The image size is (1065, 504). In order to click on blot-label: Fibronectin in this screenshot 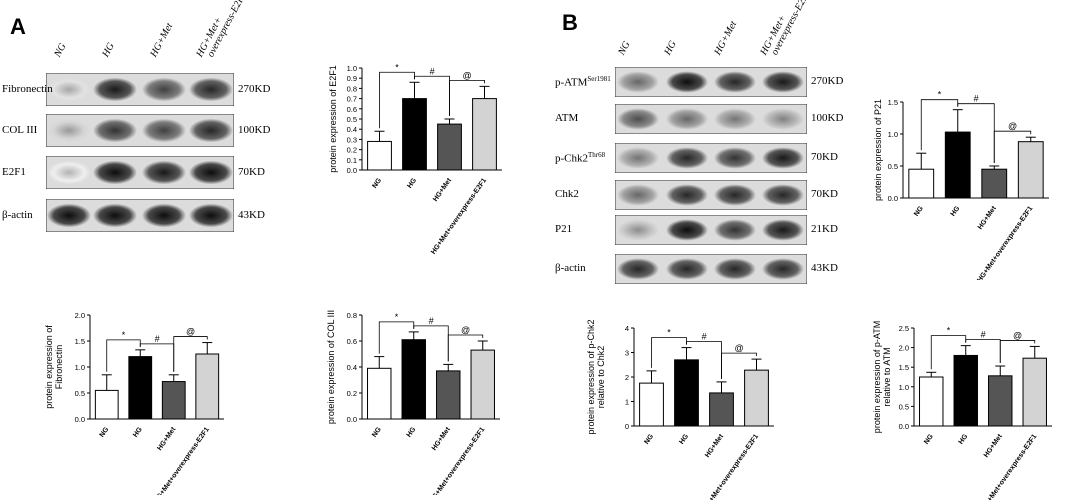, I will do `click(27, 88)`.